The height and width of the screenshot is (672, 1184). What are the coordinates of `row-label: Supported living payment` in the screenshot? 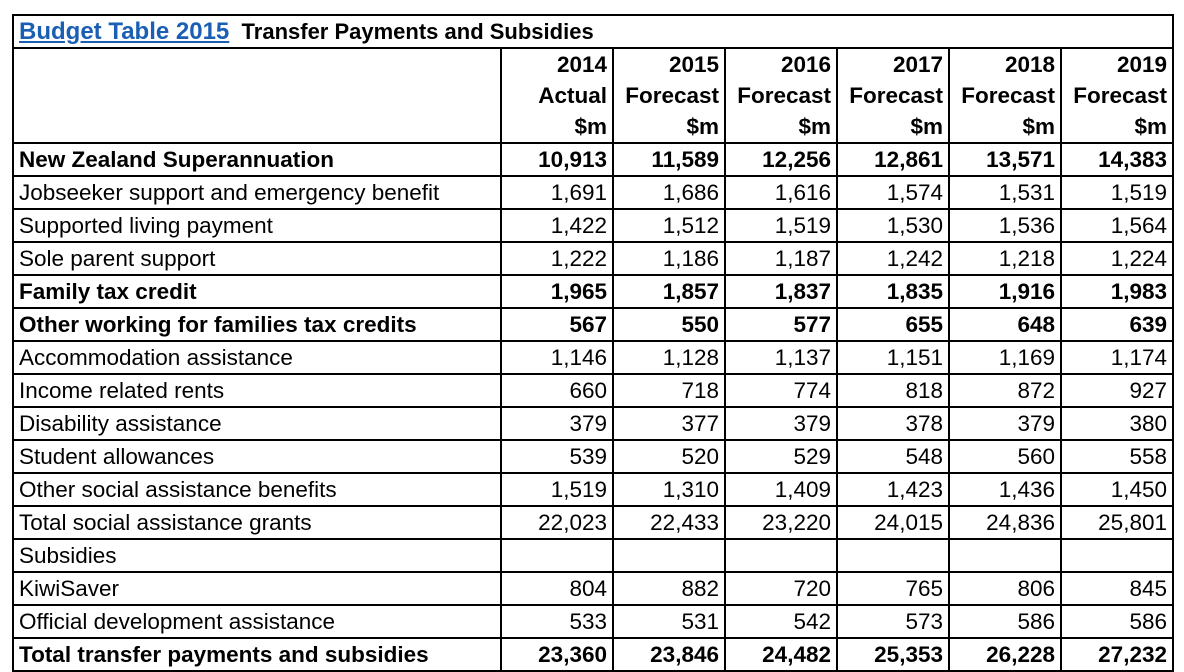 It's located at (257, 225).